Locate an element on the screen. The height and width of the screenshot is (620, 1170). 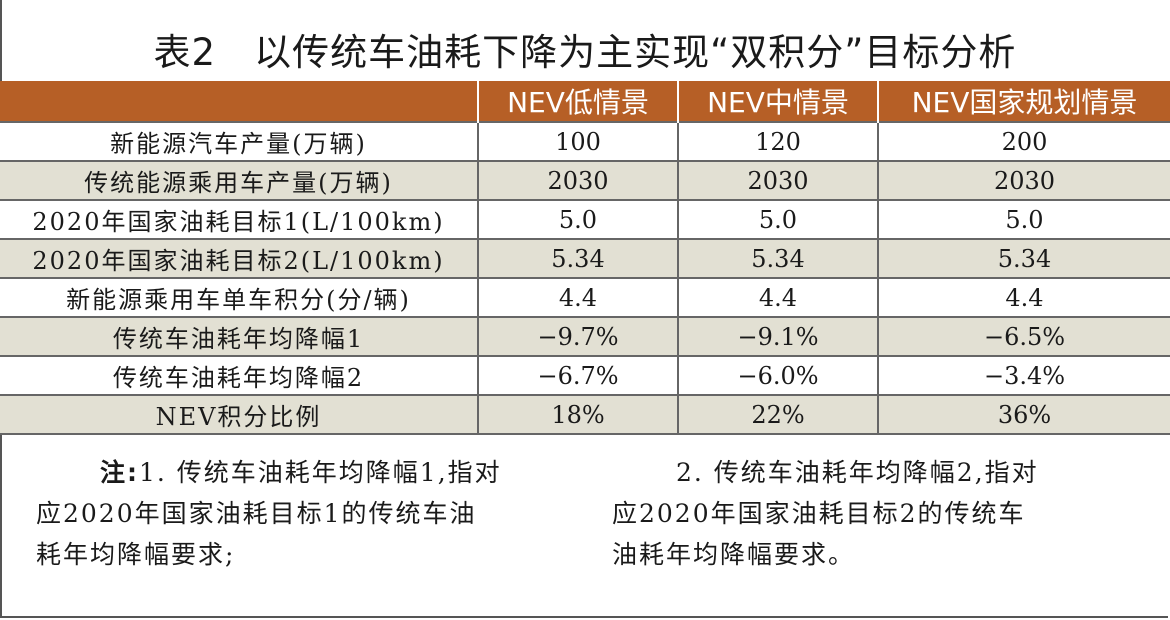
table-cell: 120 is located at coordinates (778, 141).